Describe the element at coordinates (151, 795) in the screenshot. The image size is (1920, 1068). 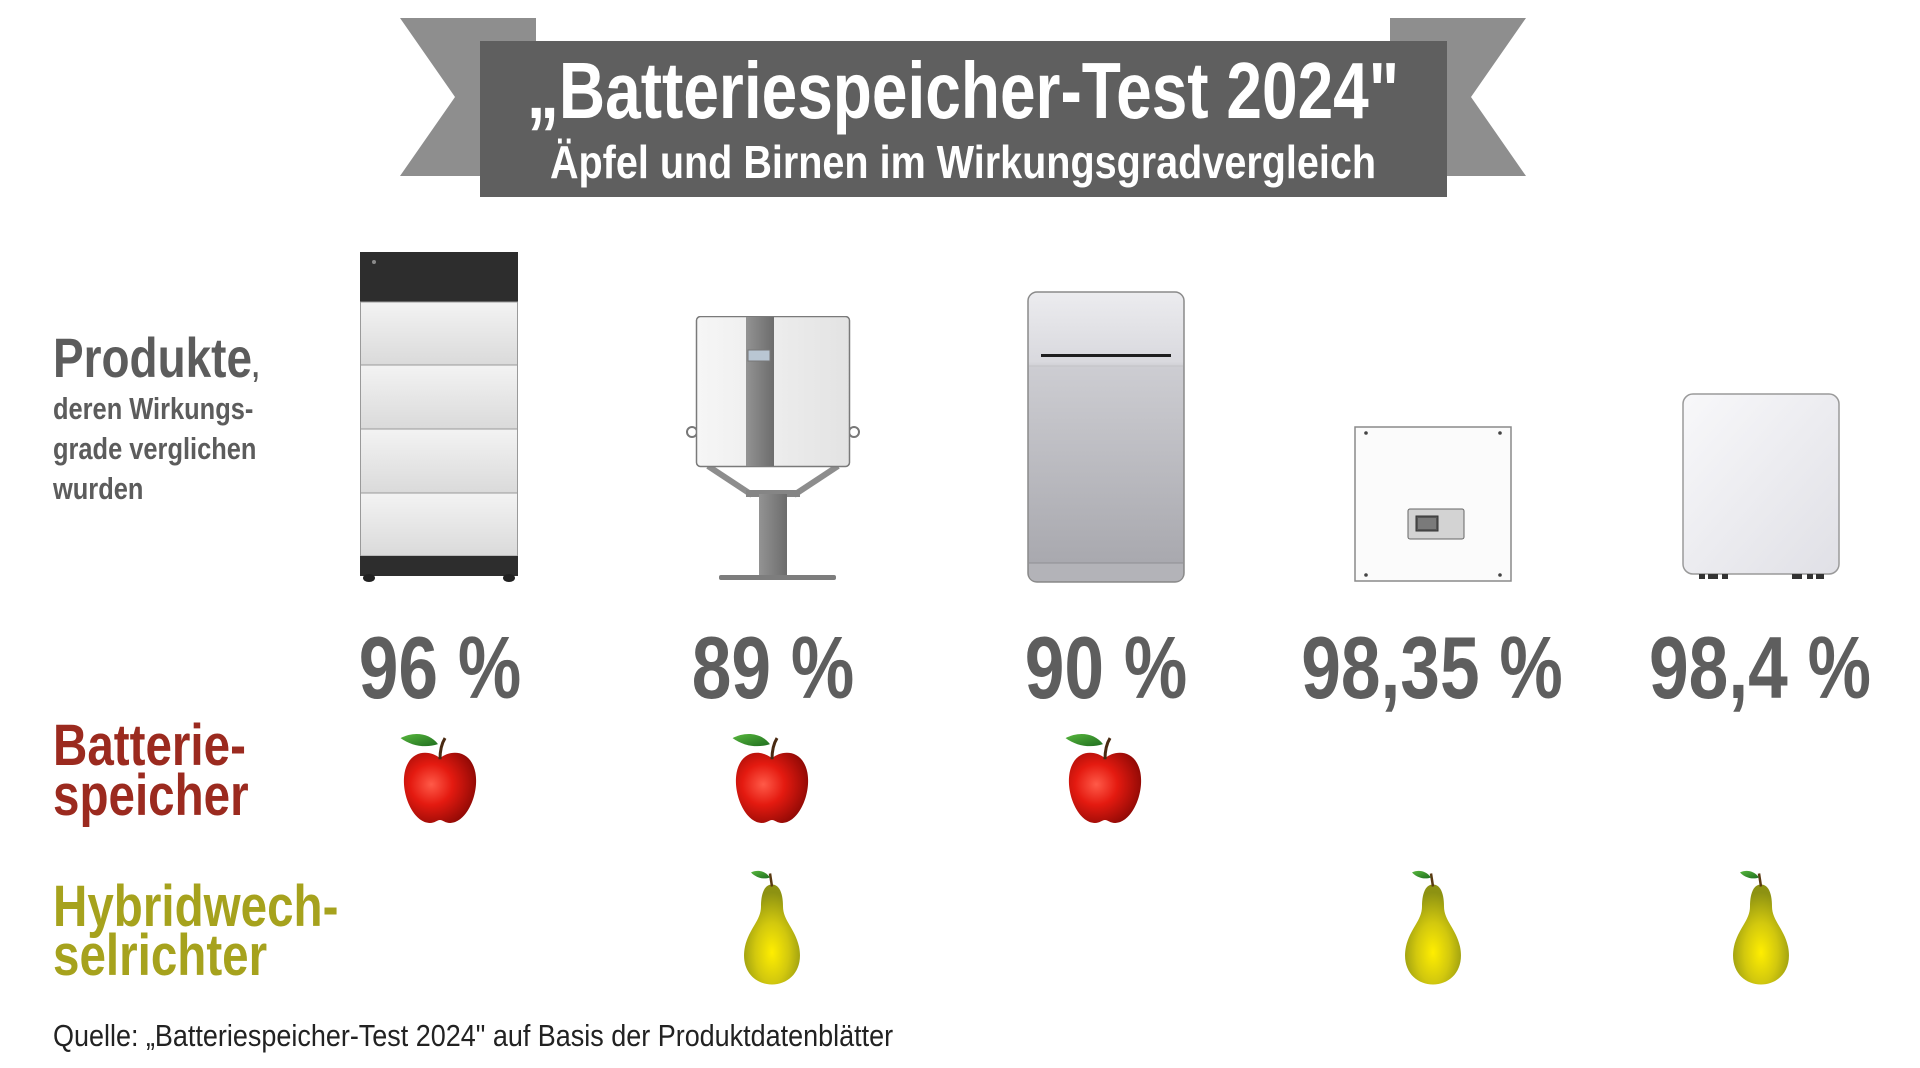
I see `battery-storage-label-line: speicher` at that location.